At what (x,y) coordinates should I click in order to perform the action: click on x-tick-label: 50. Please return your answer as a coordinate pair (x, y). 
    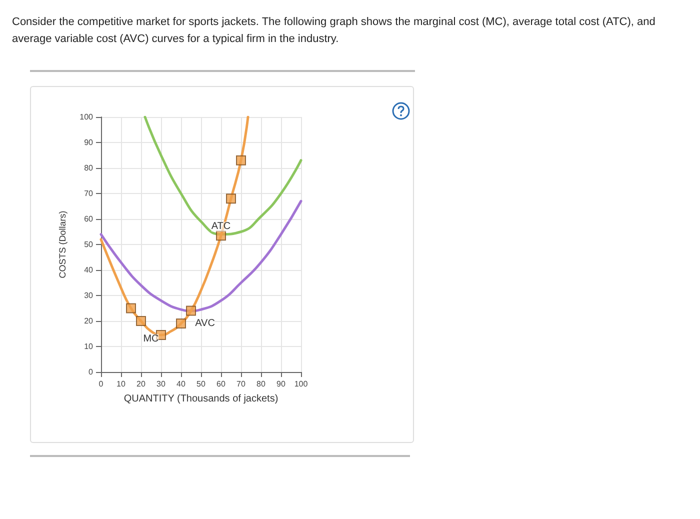
    Looking at the image, I should click on (201, 384).